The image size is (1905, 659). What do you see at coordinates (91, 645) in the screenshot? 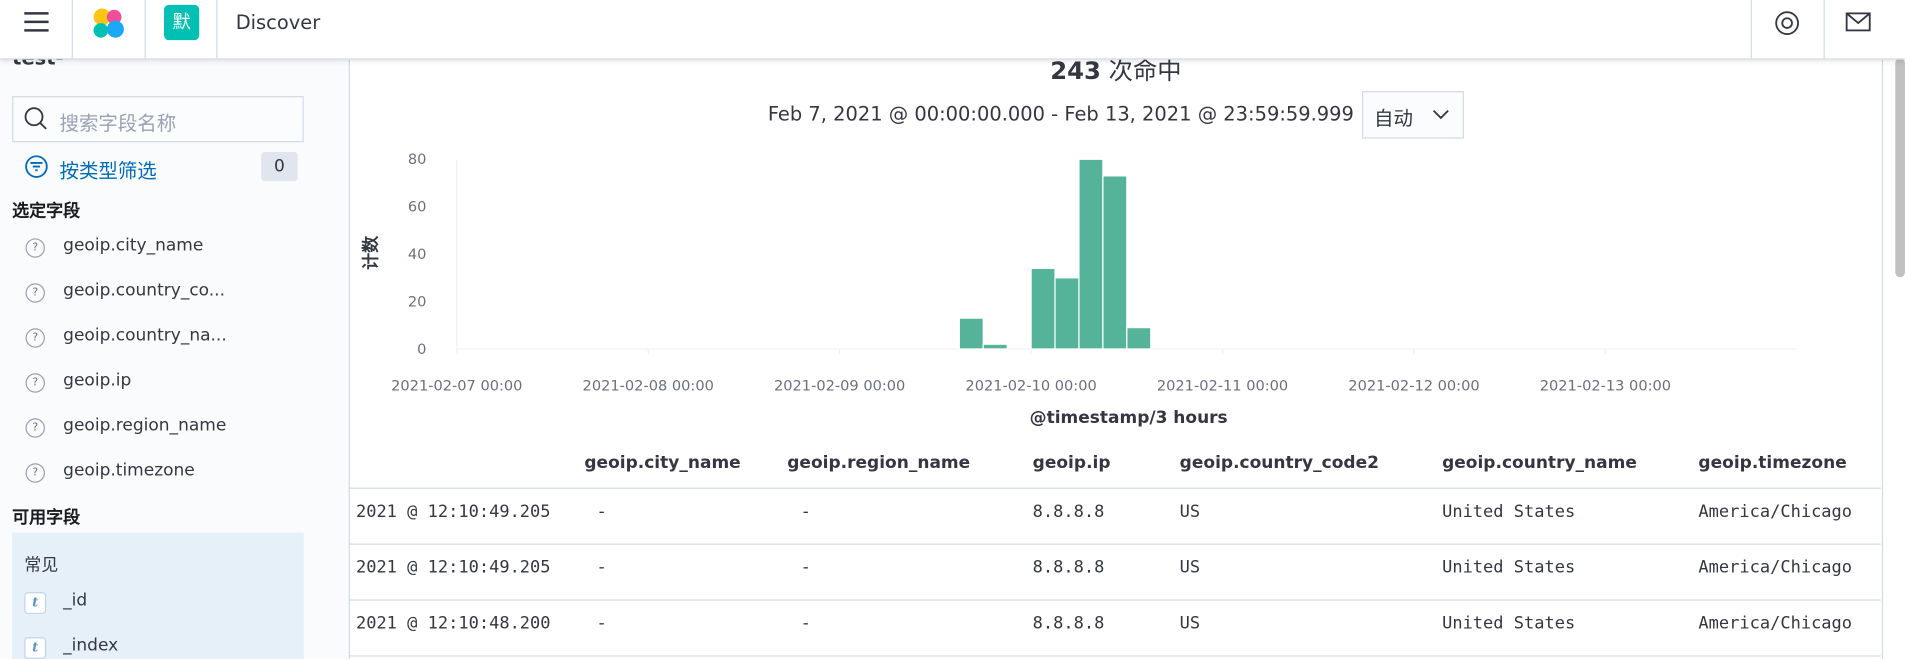
I see `field-name: _index` at bounding box center [91, 645].